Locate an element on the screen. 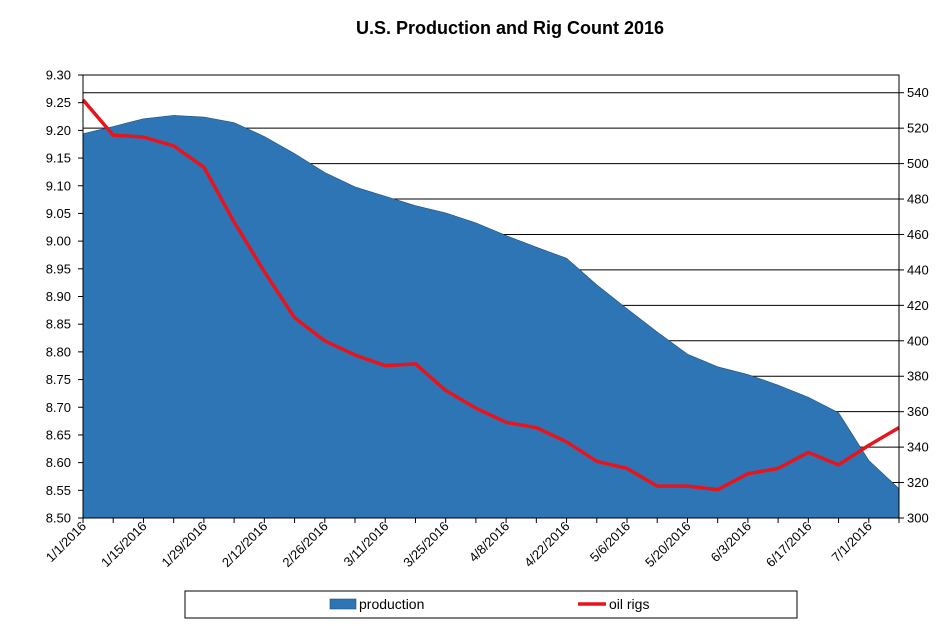  x-tick-label: 2/12/2016 is located at coordinates (245, 545).